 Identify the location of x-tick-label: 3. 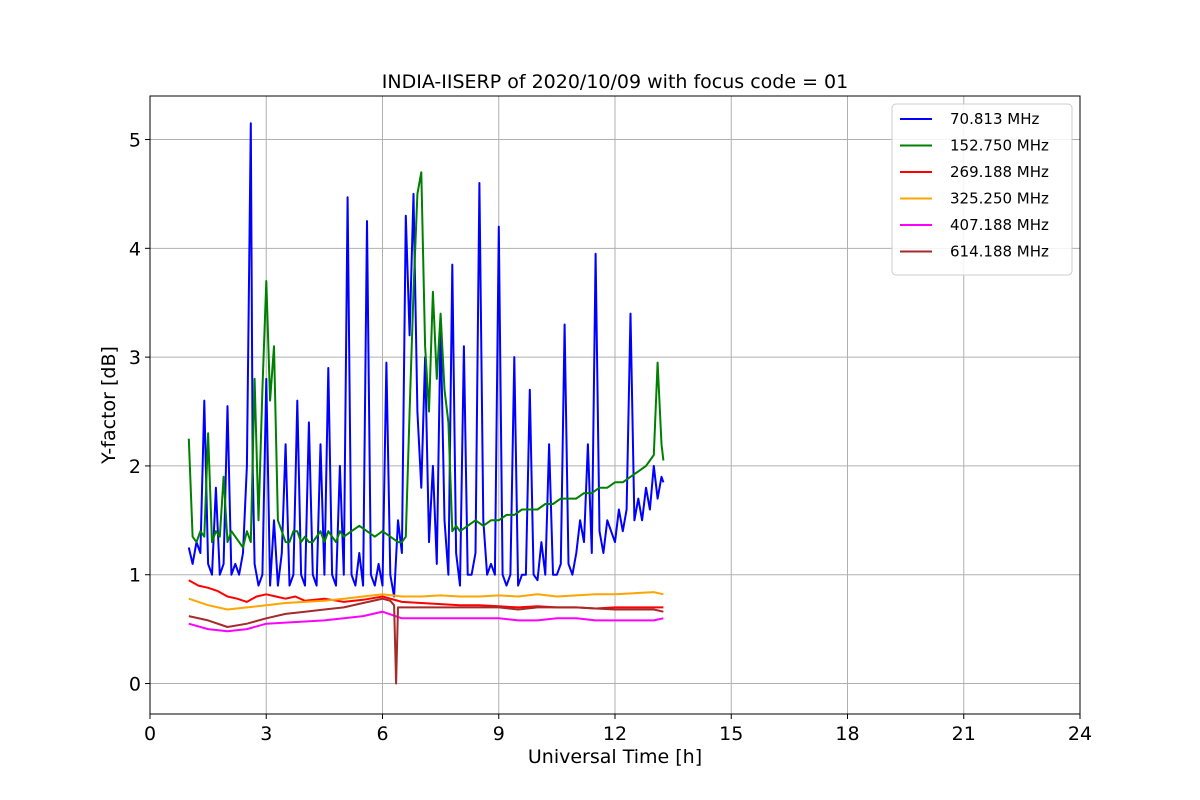
(266, 734).